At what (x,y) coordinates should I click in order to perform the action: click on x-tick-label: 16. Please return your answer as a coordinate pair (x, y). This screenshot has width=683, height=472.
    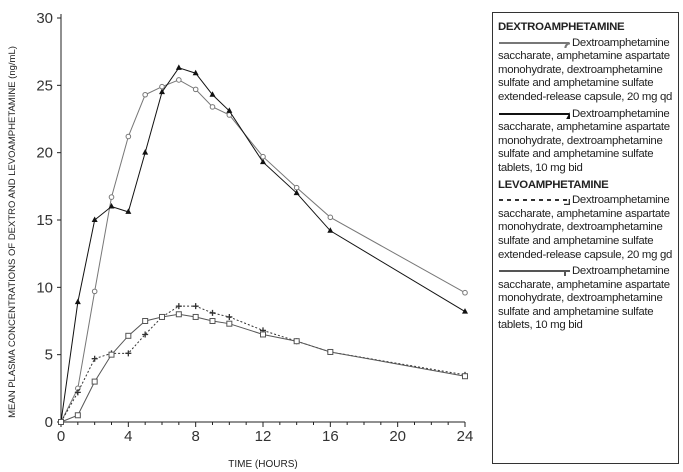
    Looking at the image, I should click on (330, 436).